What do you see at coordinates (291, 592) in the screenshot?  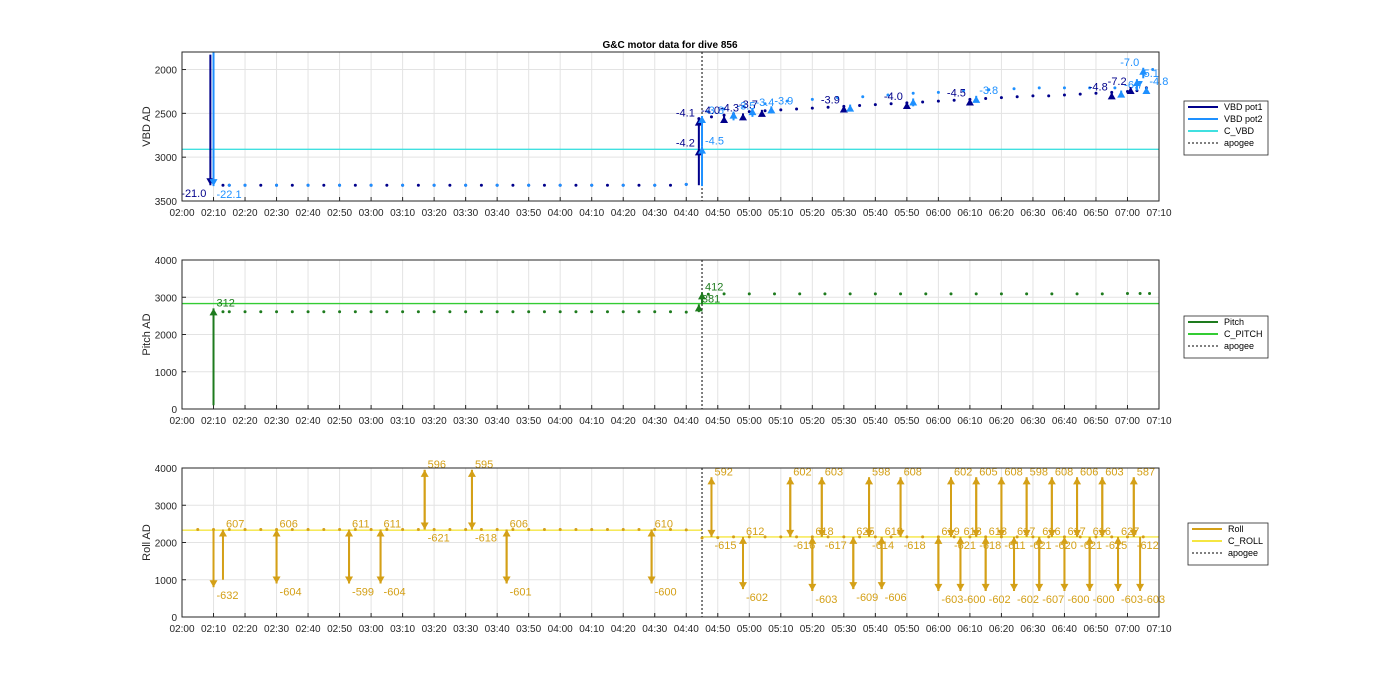 I see `roll-event-label: -604` at bounding box center [291, 592].